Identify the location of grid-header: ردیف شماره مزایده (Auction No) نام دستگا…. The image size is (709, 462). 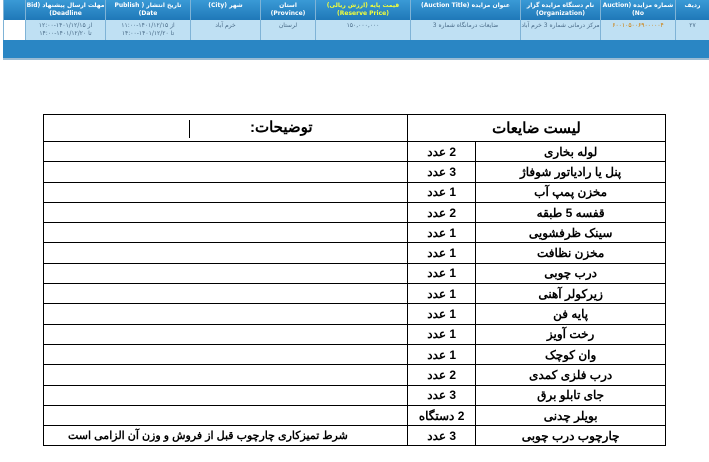
(356, 10).